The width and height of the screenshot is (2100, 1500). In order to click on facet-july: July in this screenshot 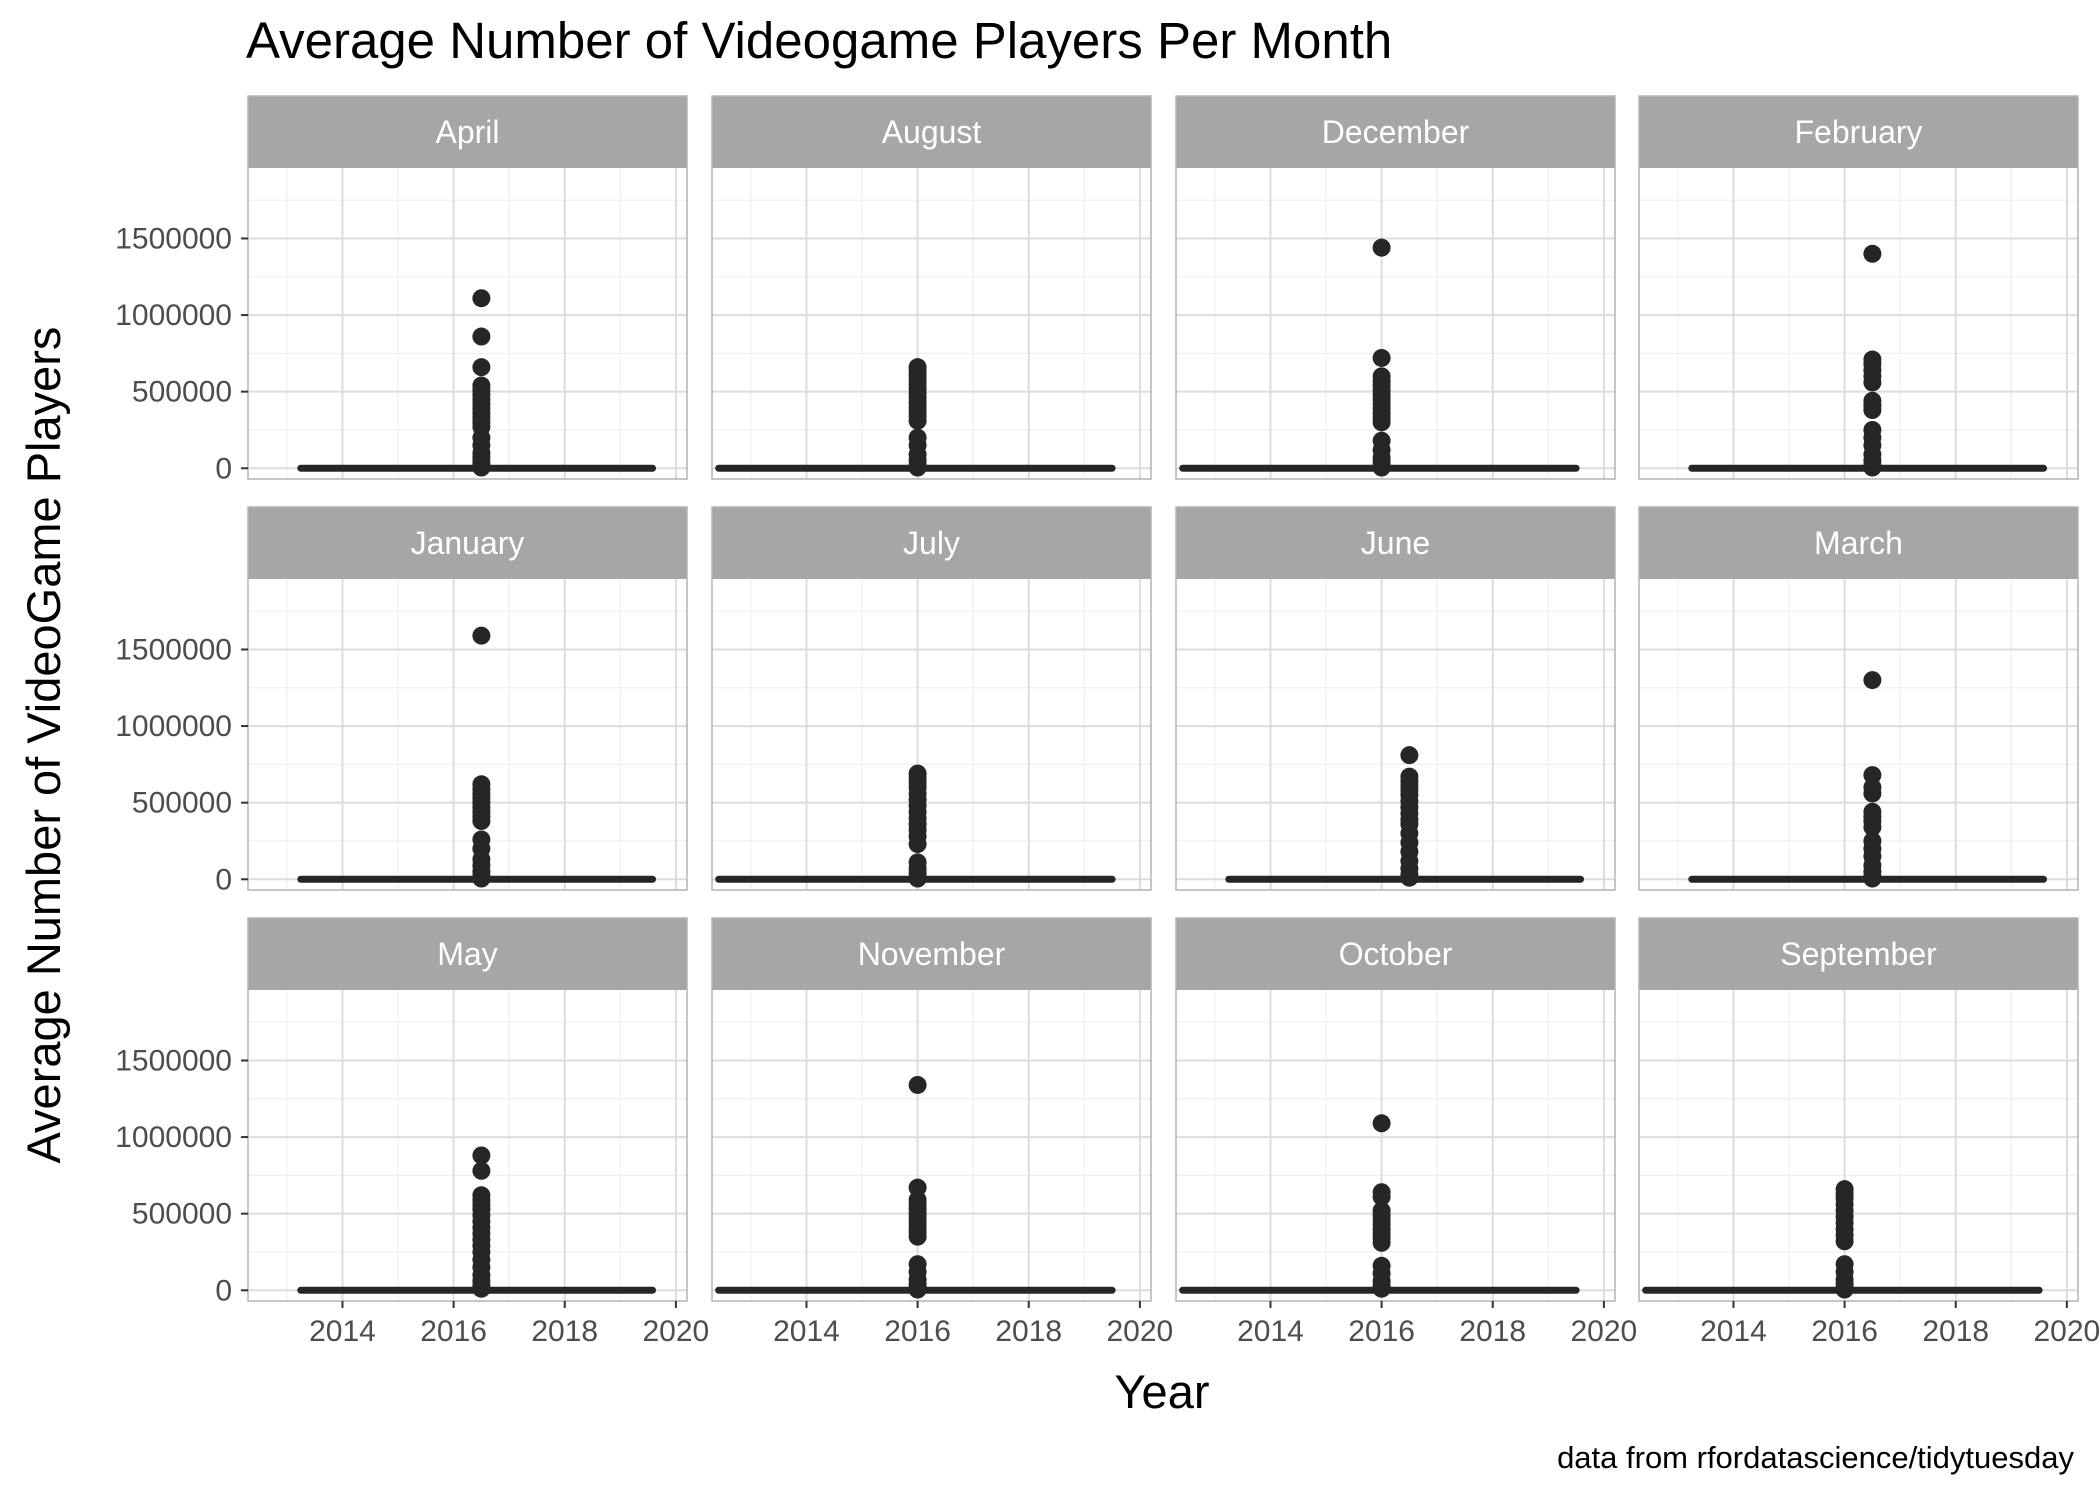, I will do `click(931, 698)`.